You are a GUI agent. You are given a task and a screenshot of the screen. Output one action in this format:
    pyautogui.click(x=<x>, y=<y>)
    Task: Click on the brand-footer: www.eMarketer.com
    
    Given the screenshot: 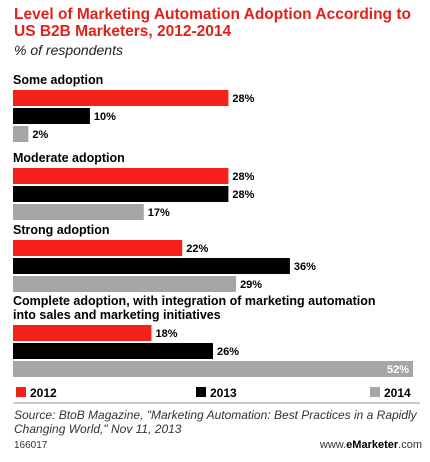 What is the action you would take?
    pyautogui.click(x=371, y=445)
    